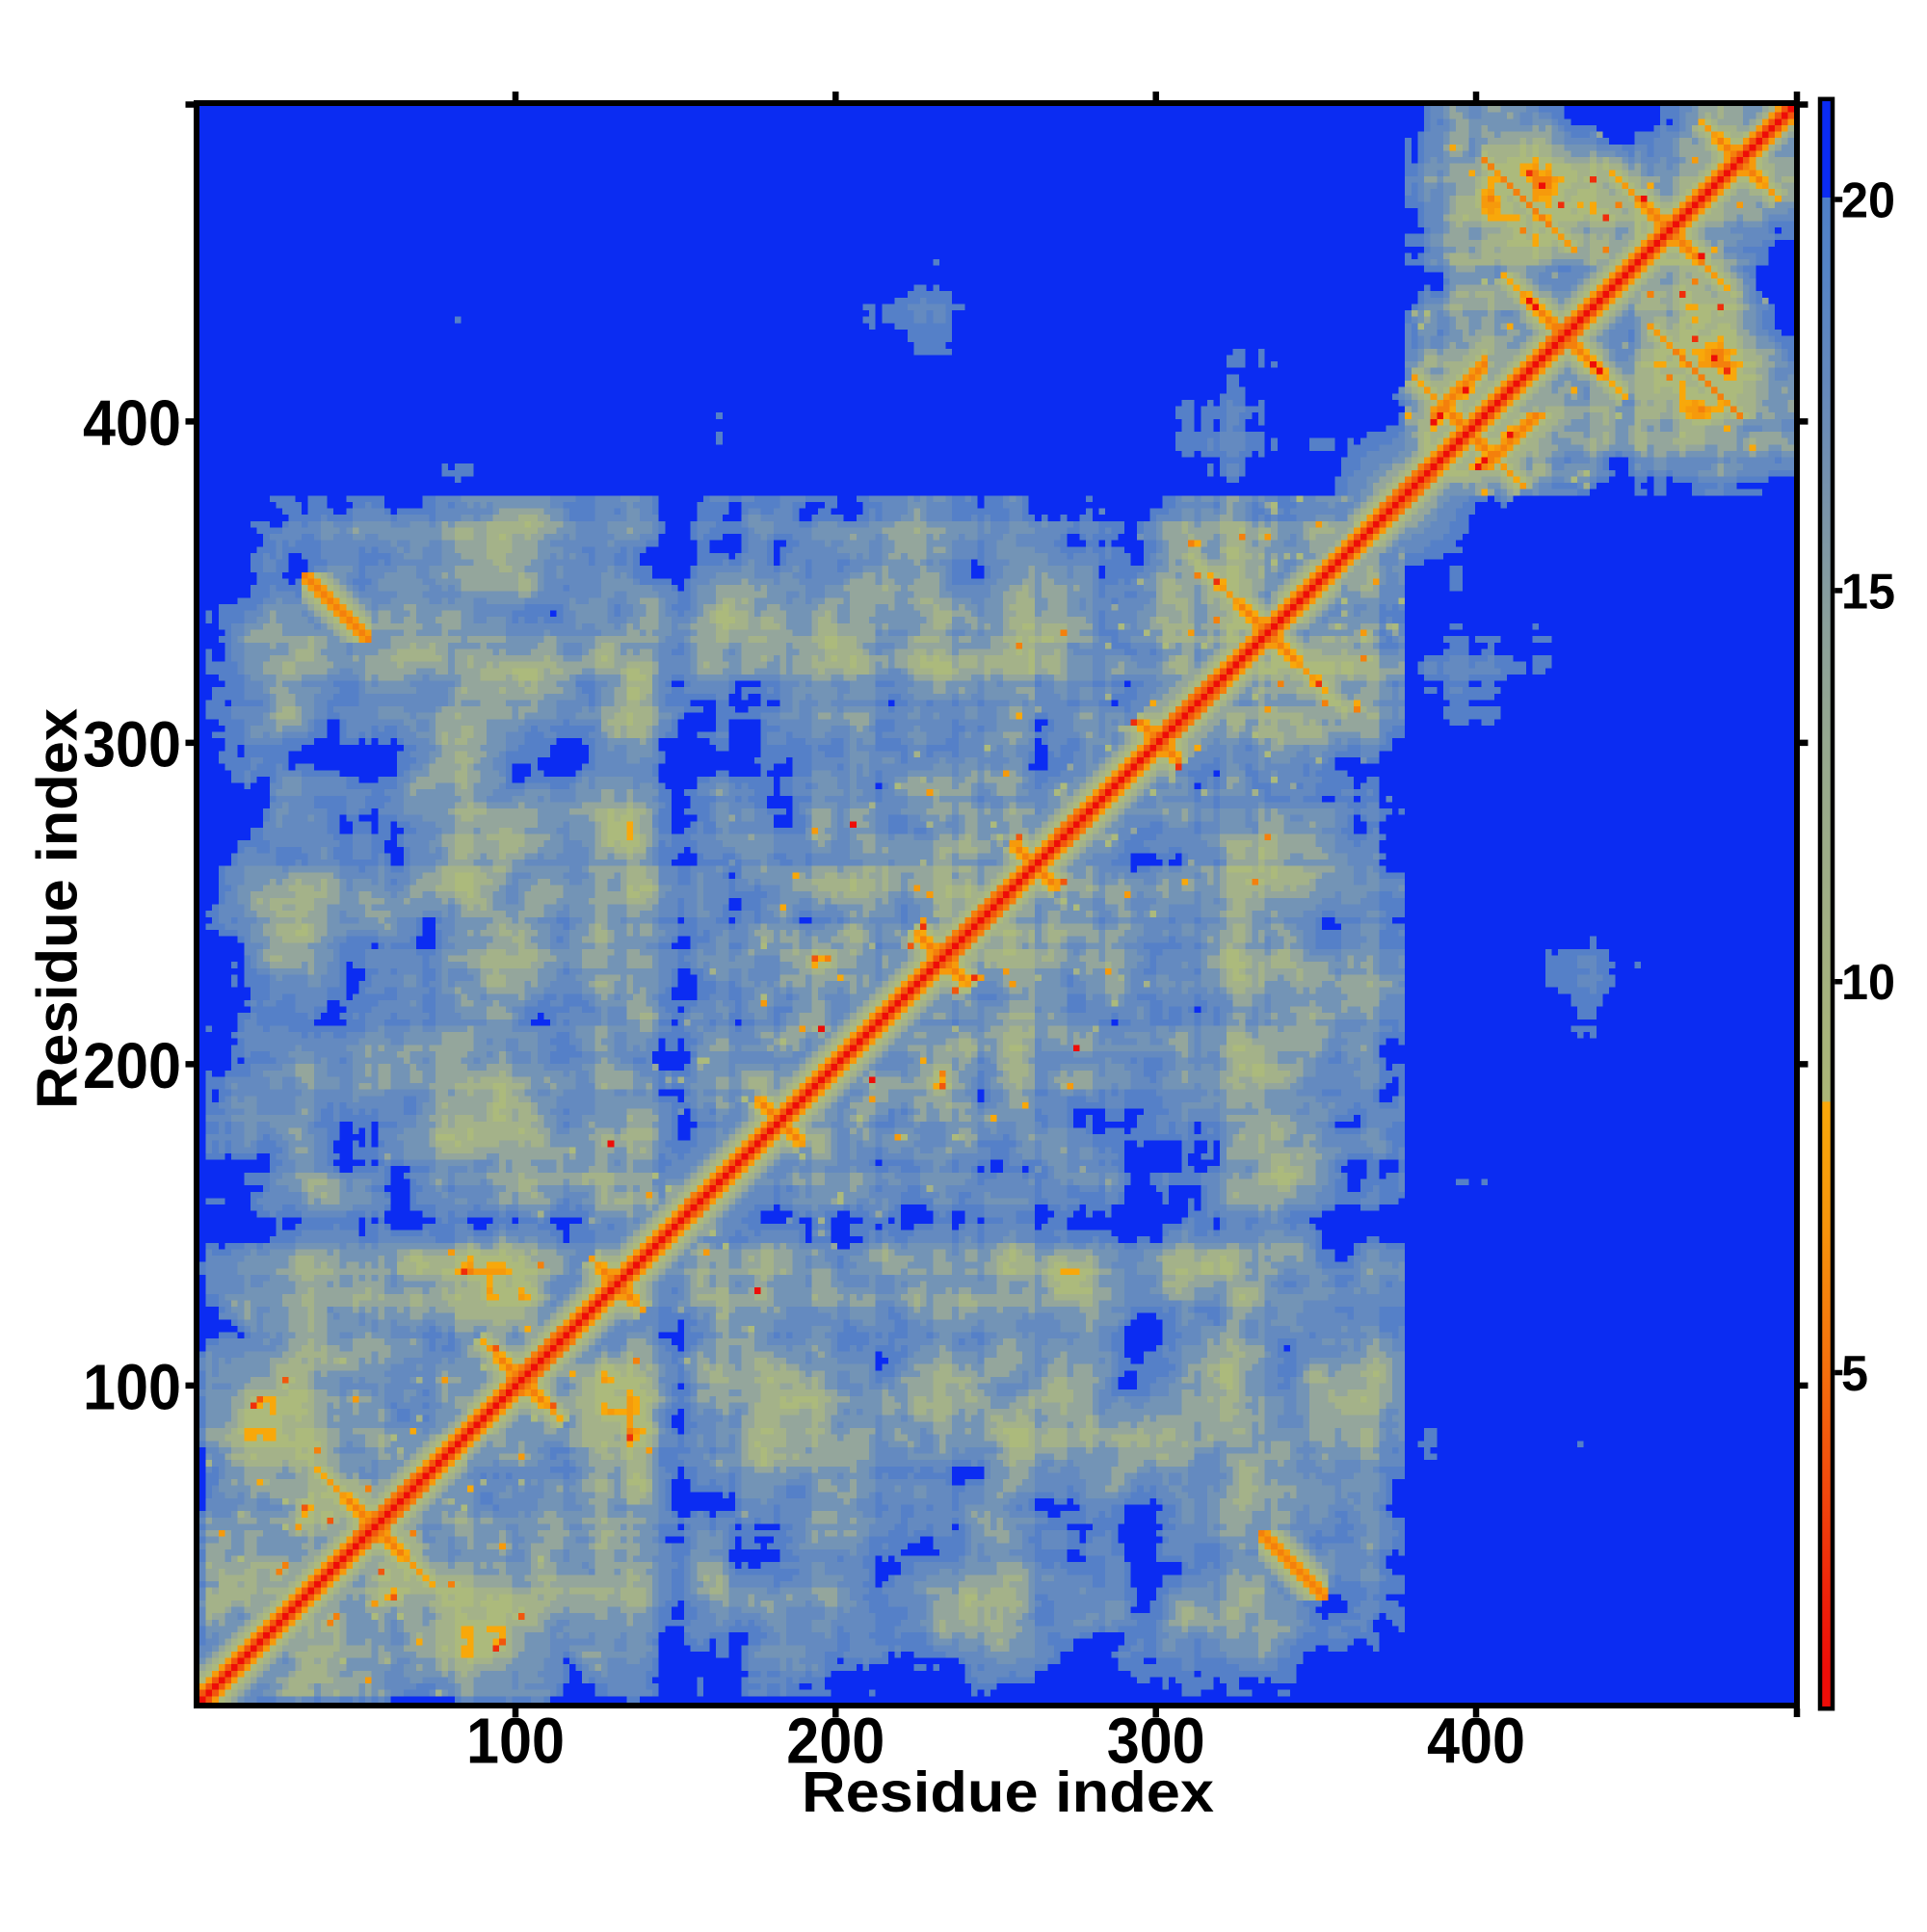  Describe the element at coordinates (1854, 1373) in the screenshot. I see `svg-text: 5` at that location.